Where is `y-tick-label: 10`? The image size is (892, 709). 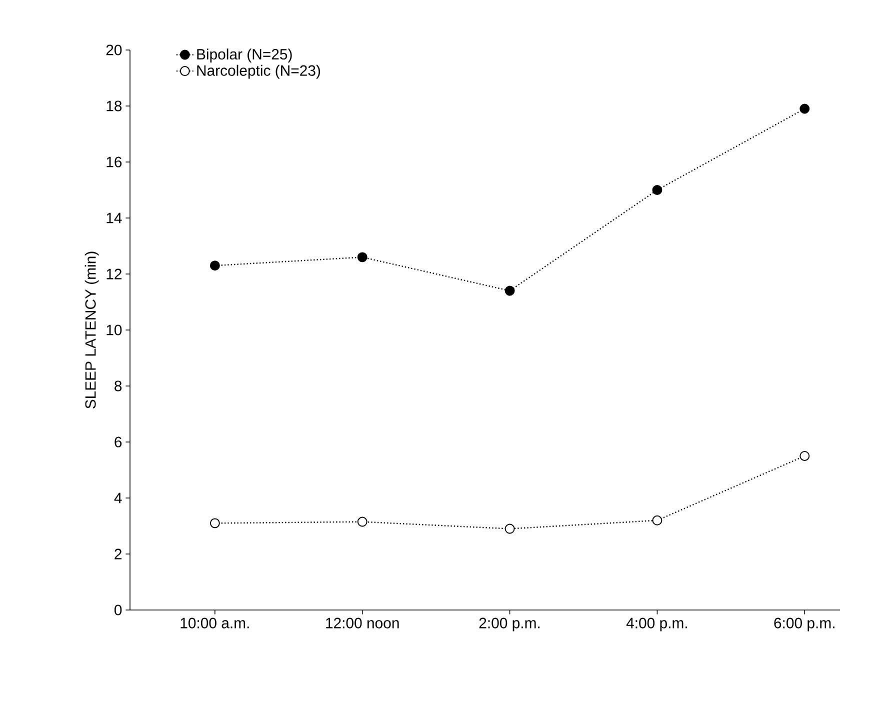
y-tick-label: 10 is located at coordinates (114, 330).